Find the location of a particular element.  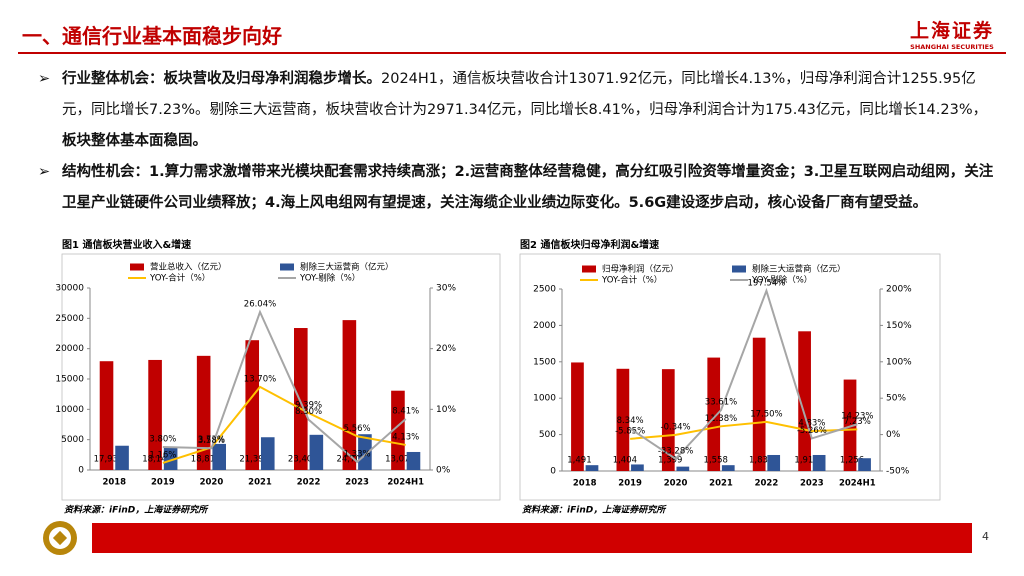

line-value-label: 1.16% is located at coordinates (162, 455).